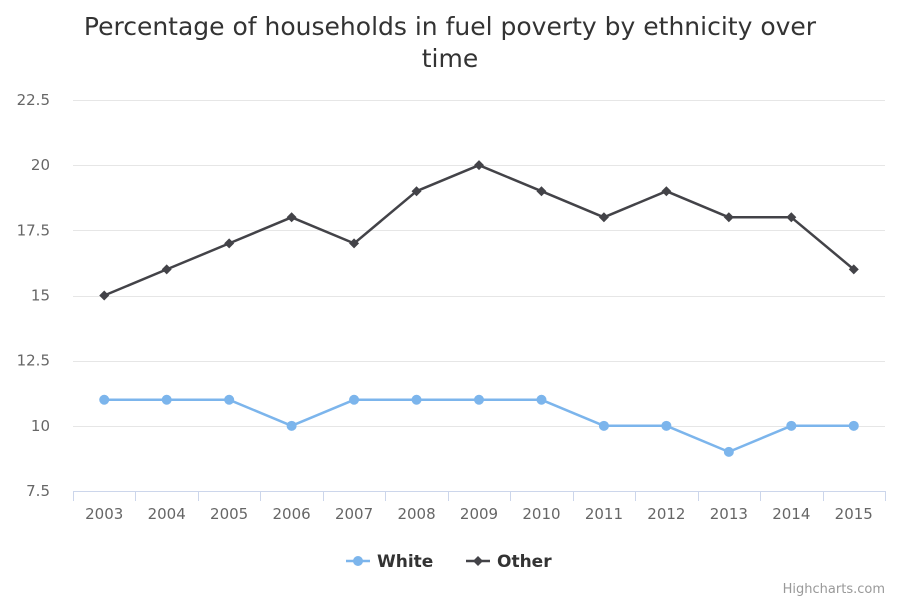 This screenshot has height=600, width=900. What do you see at coordinates (40, 165) in the screenshot?
I see `y-tick-label: 20` at bounding box center [40, 165].